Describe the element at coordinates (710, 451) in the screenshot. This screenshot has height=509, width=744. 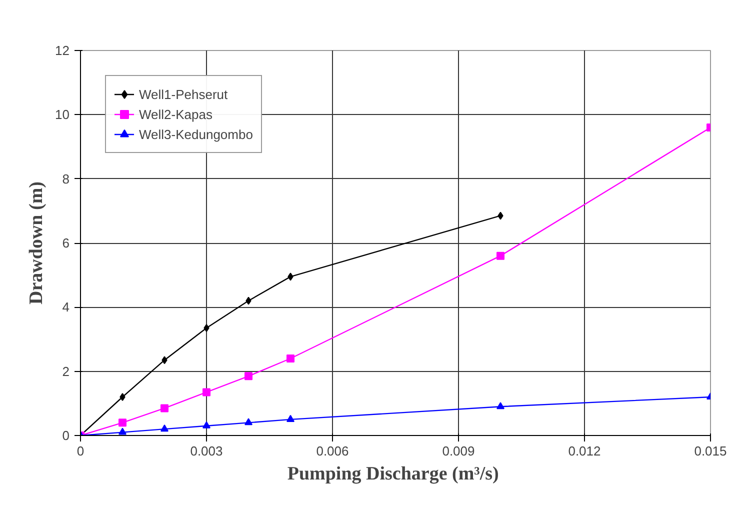
I see `x-tick-label: 0.015` at that location.